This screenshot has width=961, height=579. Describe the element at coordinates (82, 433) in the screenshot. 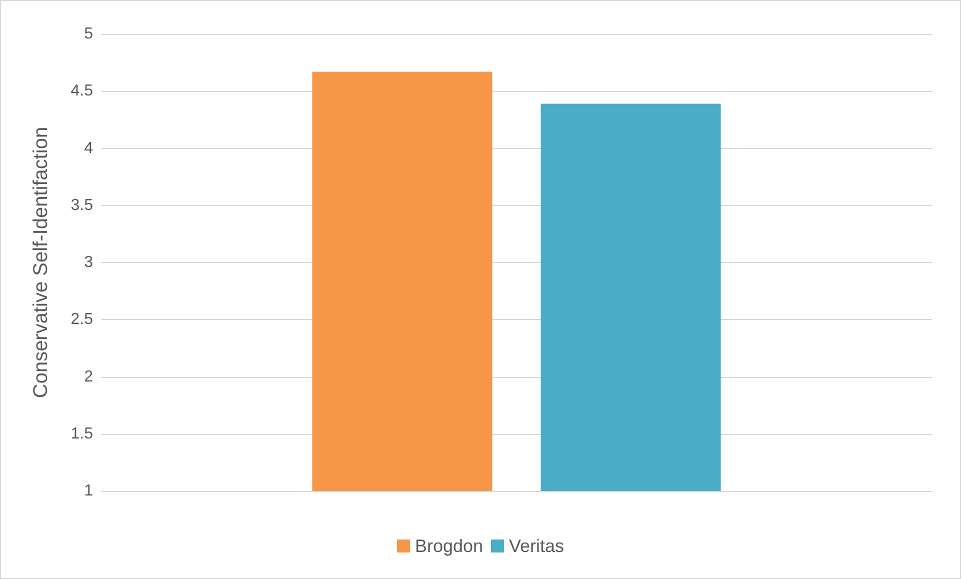

I see `y-tick-label: 1.5` at that location.